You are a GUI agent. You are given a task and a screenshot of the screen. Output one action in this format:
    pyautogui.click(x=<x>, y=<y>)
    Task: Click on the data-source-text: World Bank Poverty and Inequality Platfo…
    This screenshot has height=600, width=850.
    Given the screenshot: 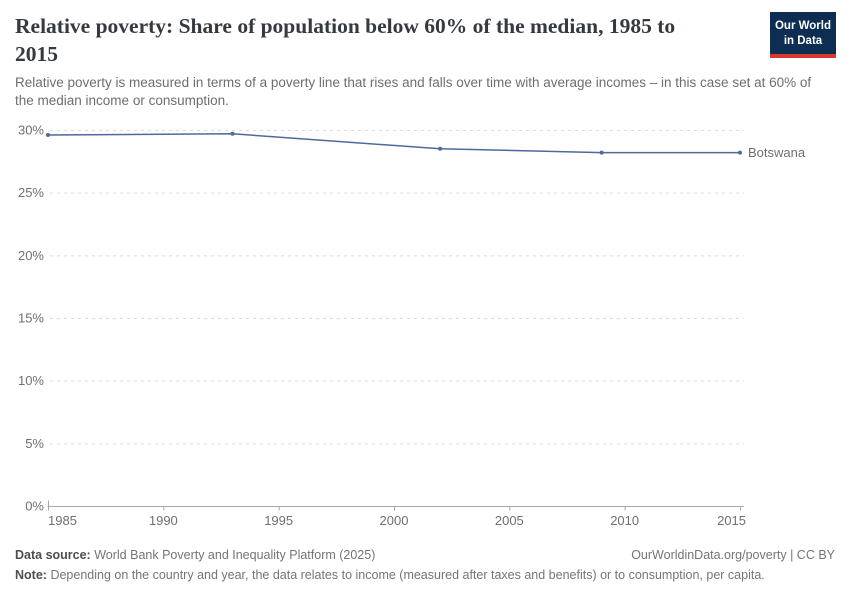 What is the action you would take?
    pyautogui.click(x=235, y=555)
    